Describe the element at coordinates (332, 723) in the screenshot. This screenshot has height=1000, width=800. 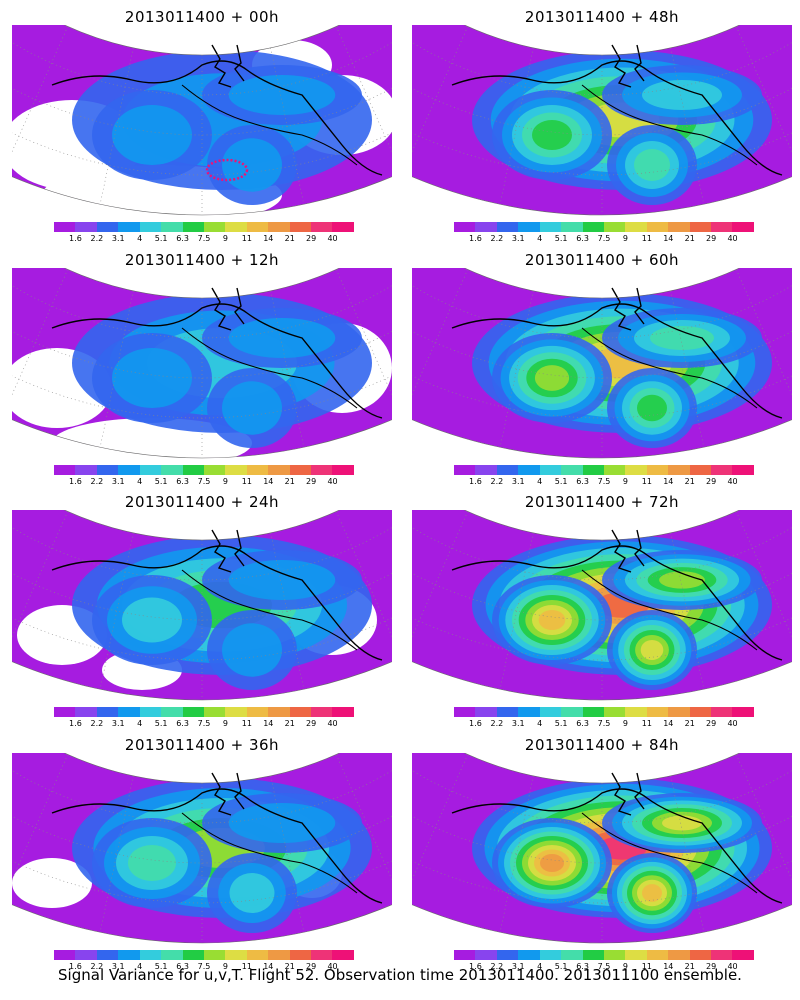
I see `colorbar-tick-label: 40` at that location.